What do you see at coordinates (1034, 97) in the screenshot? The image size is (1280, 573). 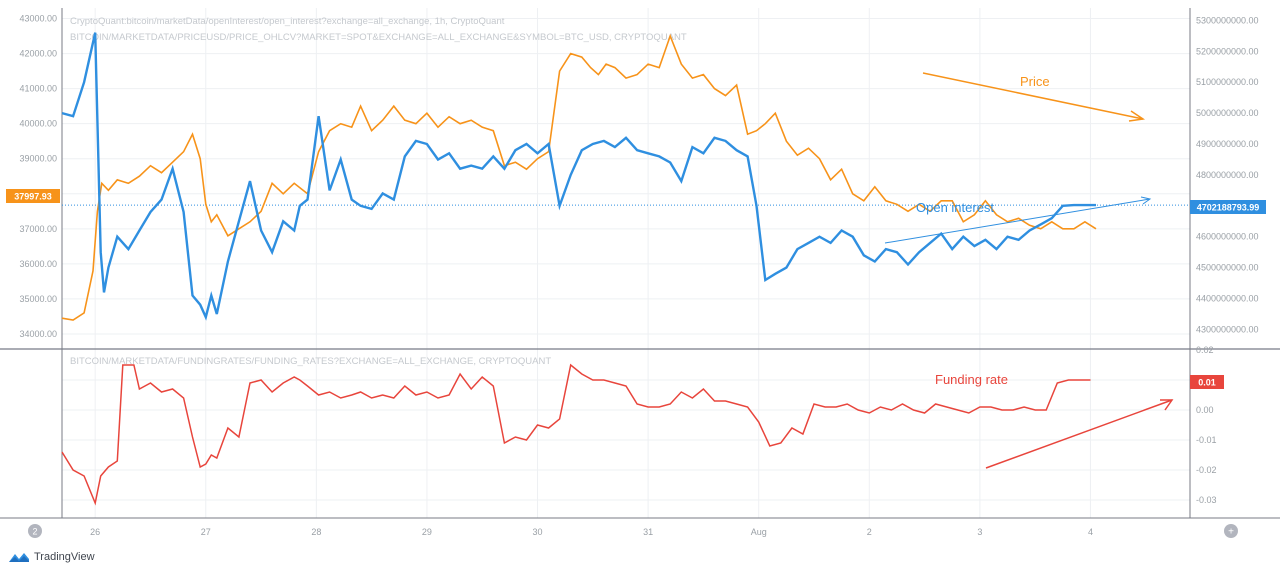 I see `price-trend-arrow` at bounding box center [1034, 97].